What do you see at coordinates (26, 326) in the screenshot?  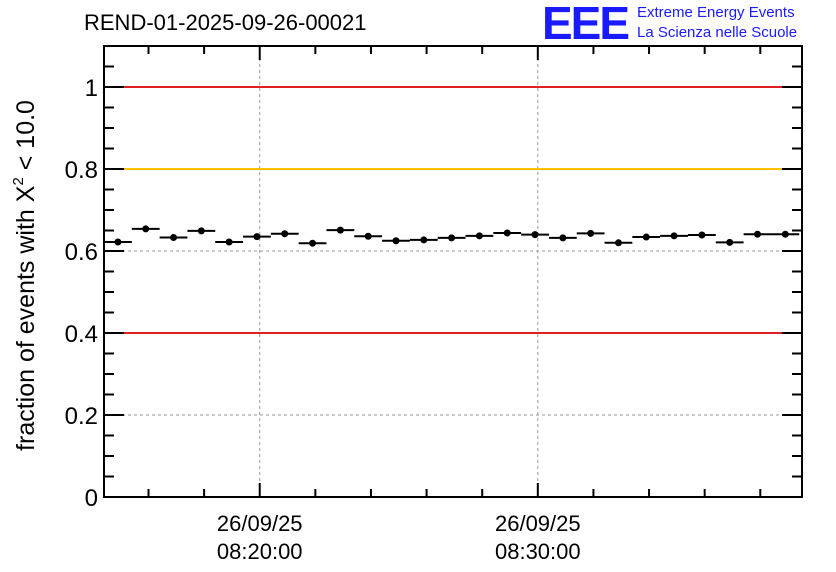 I see `y-axis-label-prefix: fraction of events with` at bounding box center [26, 326].